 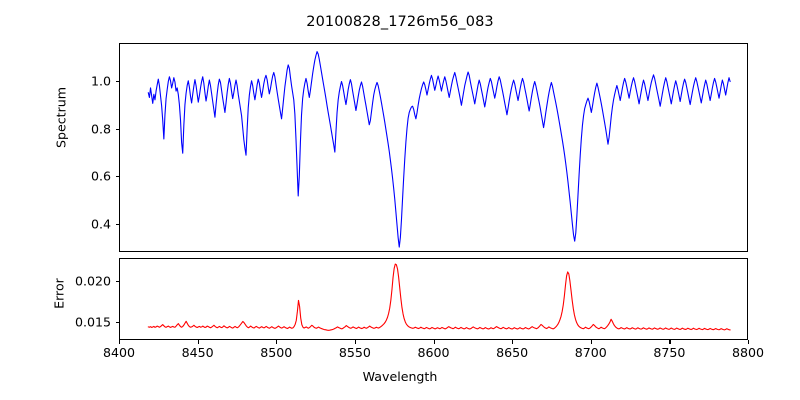 I want to click on x-tick-label: 8500, so click(x=276, y=352).